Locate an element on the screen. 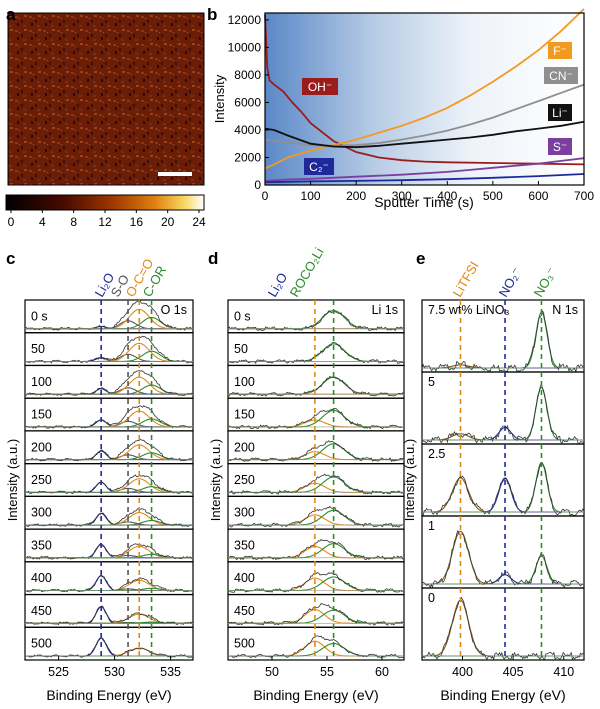  colorbar is located at coordinates (105, 202).